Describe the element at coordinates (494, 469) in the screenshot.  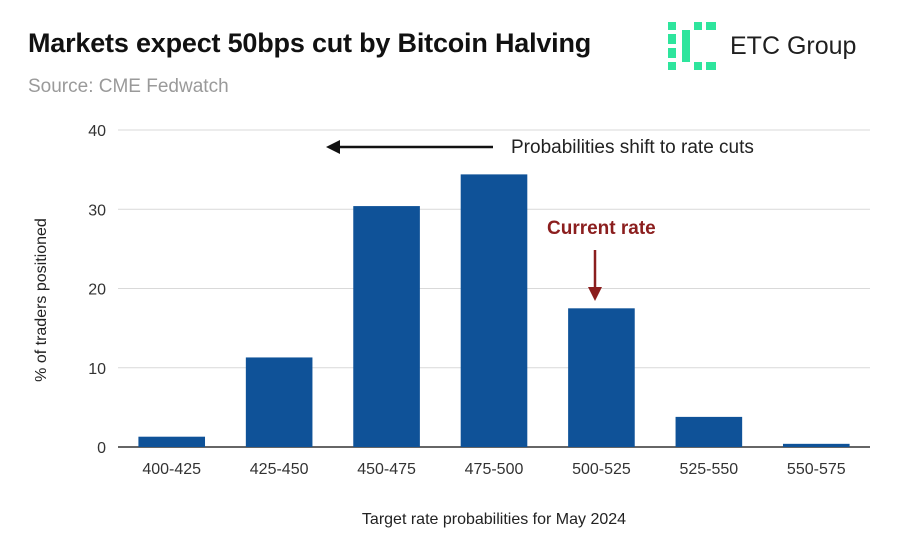
I see `x-tick-label: 475-500` at that location.